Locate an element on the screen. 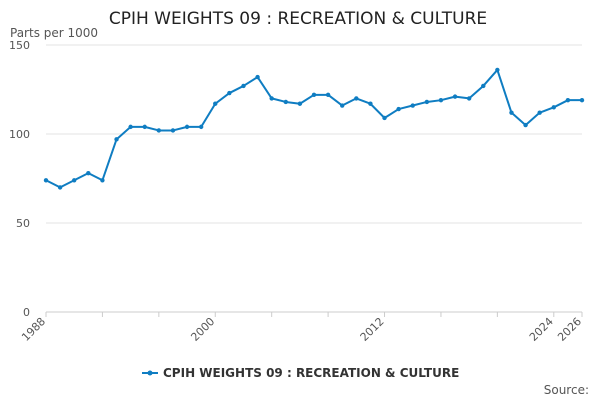  y-axis-label: Parts per 1000 is located at coordinates (54, 33).